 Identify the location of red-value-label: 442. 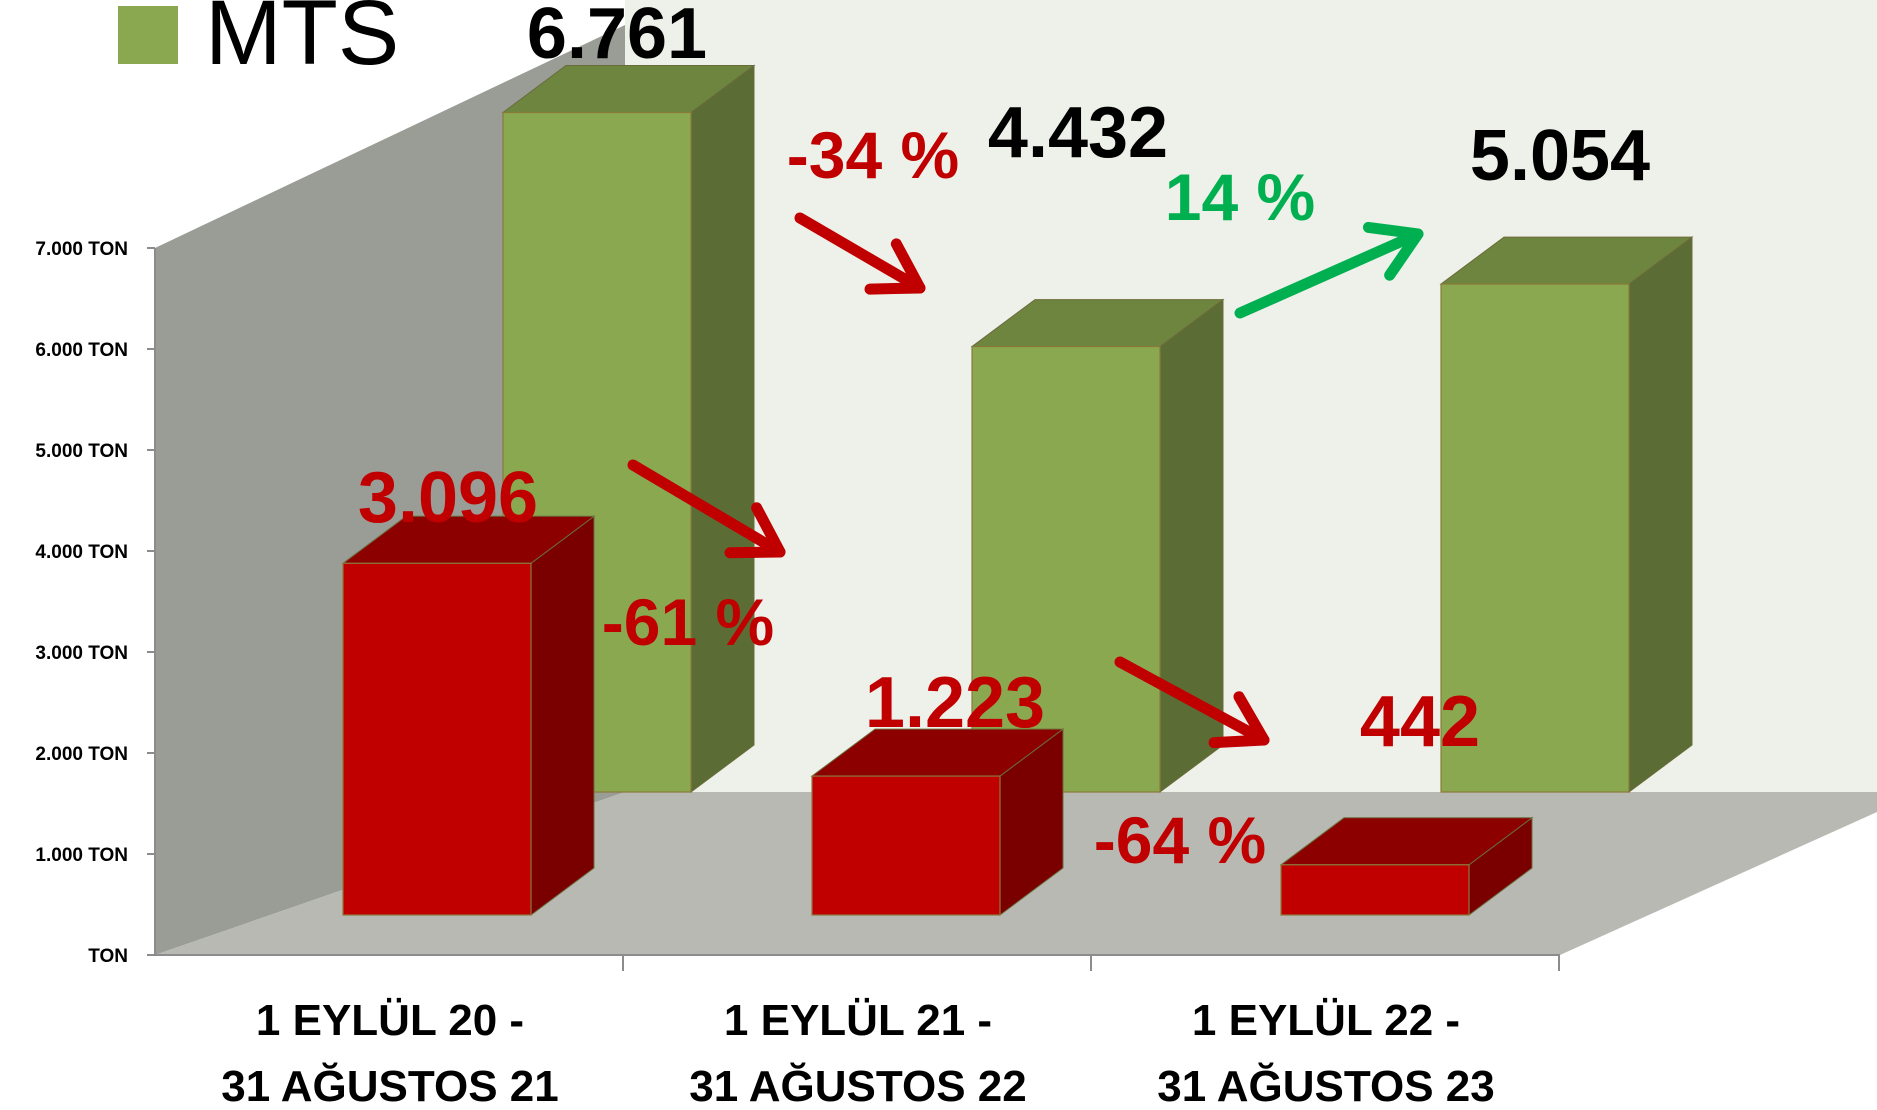
(1420, 722).